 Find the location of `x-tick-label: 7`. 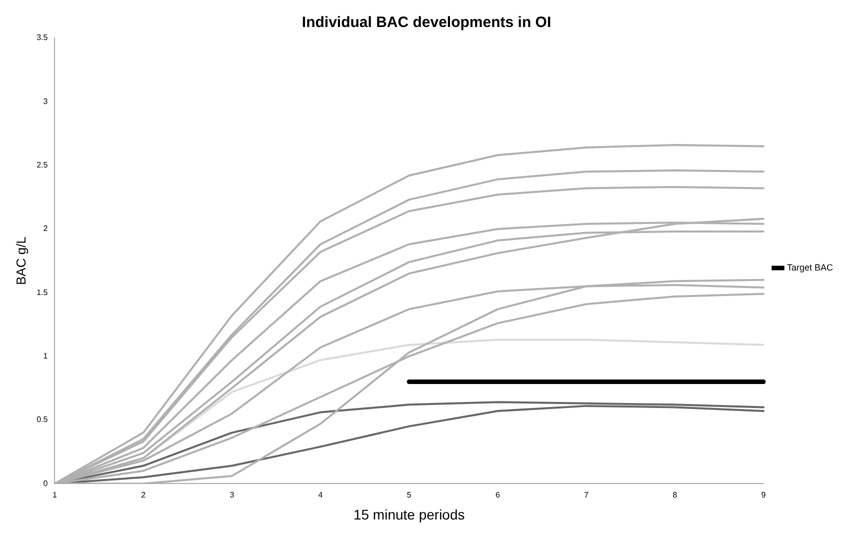

x-tick-label: 7 is located at coordinates (587, 495).